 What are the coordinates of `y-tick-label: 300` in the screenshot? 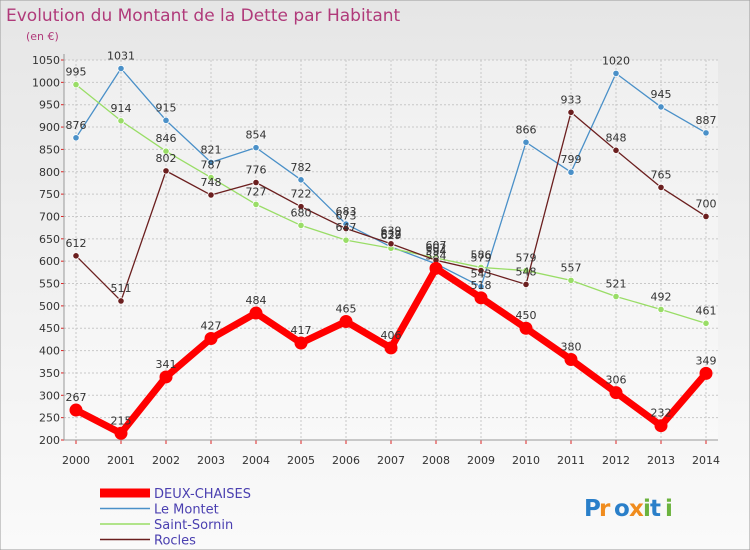 It's located at (49, 395).